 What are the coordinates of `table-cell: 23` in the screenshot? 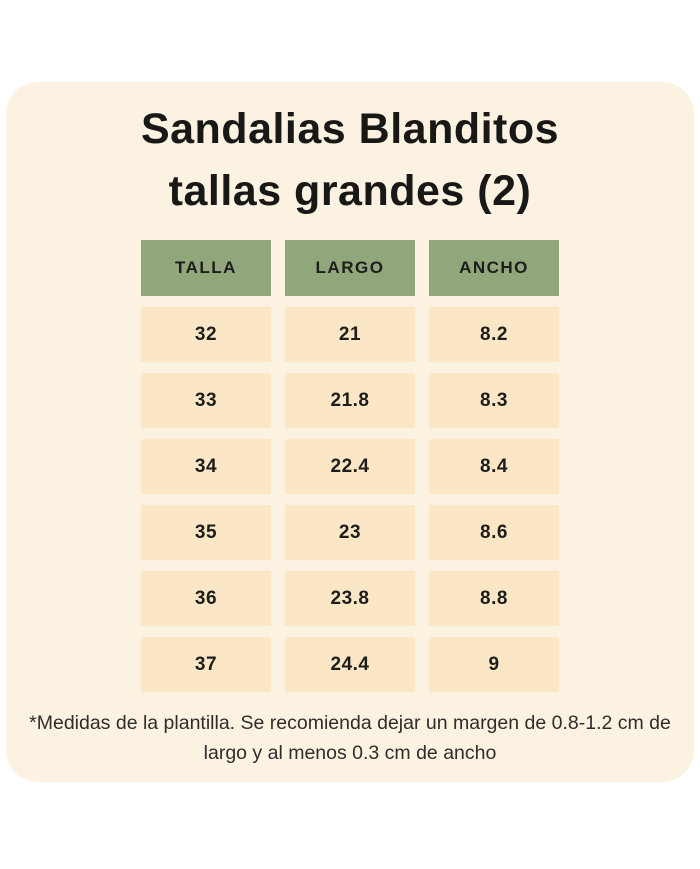 It's located at (350, 532).